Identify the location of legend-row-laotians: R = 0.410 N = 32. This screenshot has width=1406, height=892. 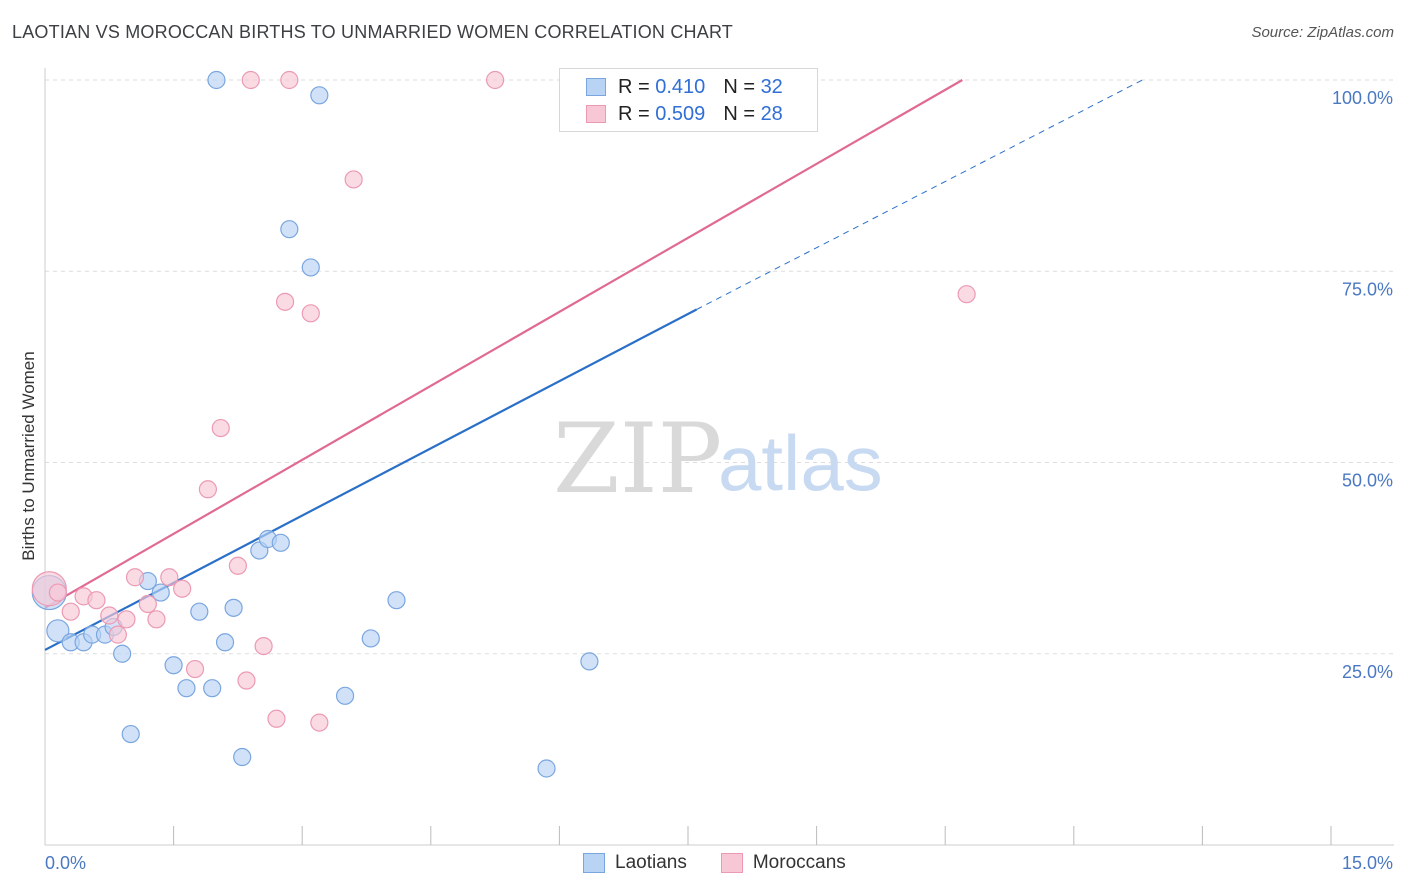
(684, 87).